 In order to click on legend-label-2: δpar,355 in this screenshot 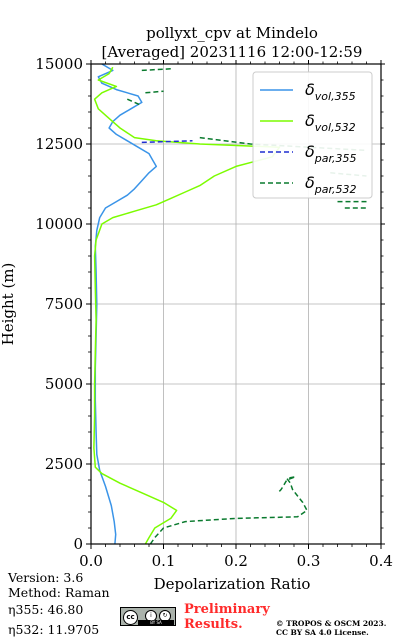, I will do `click(331, 153)`.